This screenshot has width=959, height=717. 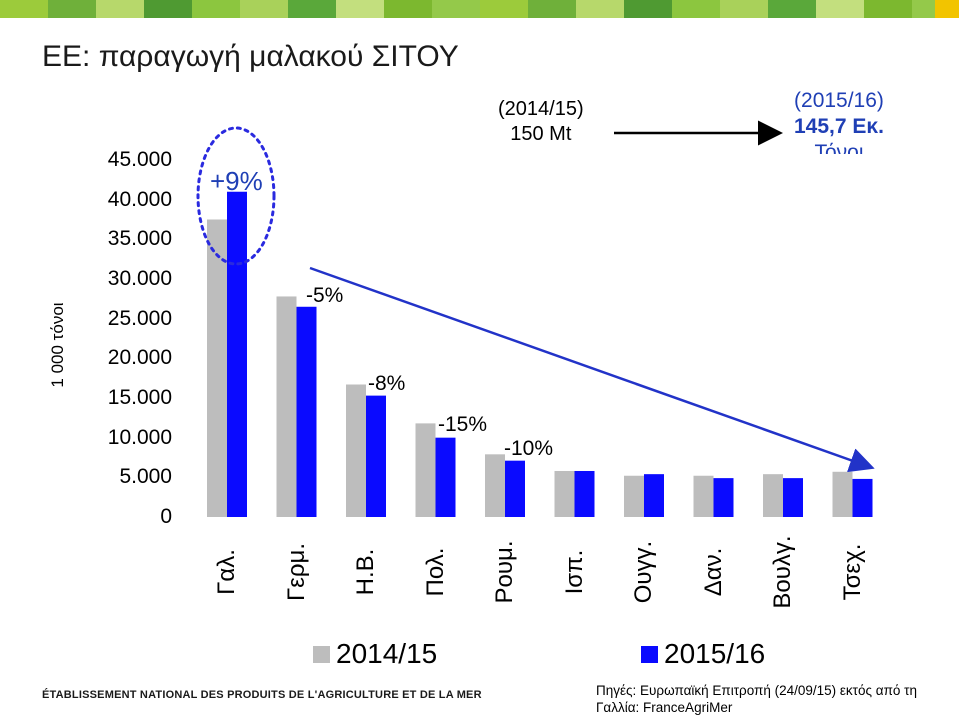 What do you see at coordinates (139, 397) in the screenshot?
I see `y-tick-label: 15.000` at bounding box center [139, 397].